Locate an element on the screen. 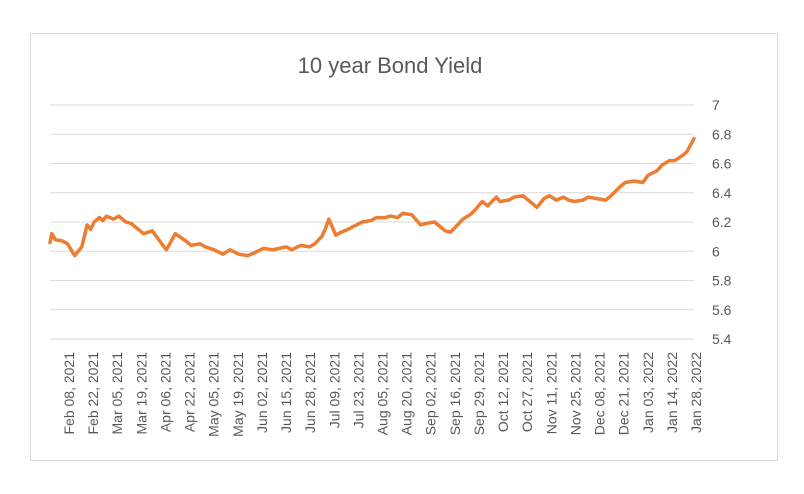  x-tick-label: Feb 22, 2021 is located at coordinates (93, 393).